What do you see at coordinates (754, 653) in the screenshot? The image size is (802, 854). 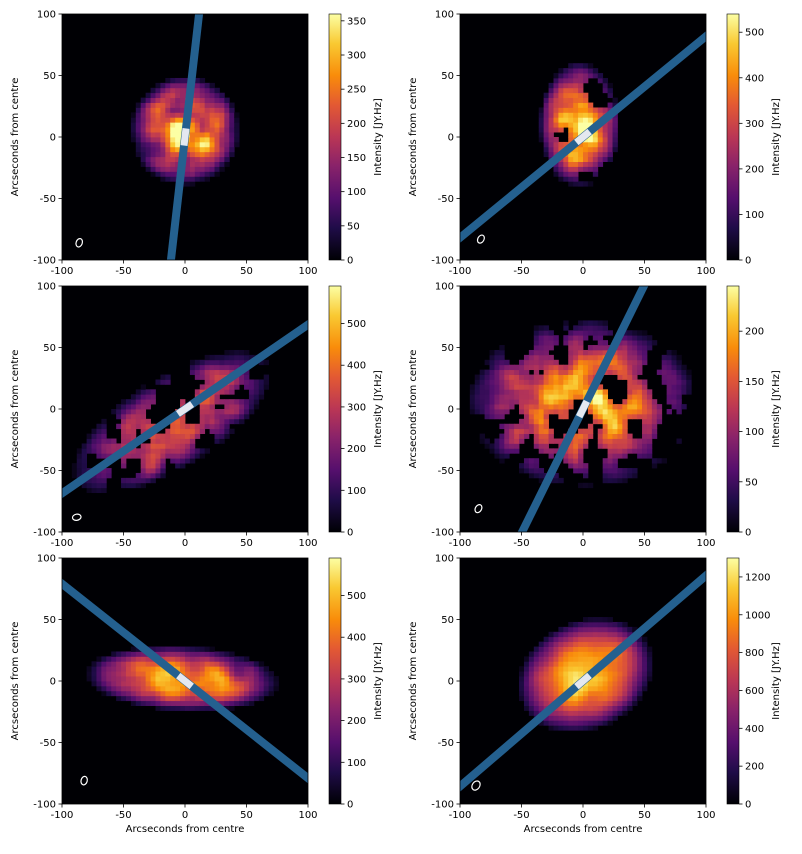 I see `colorbar-tick-label: 800` at bounding box center [754, 653].